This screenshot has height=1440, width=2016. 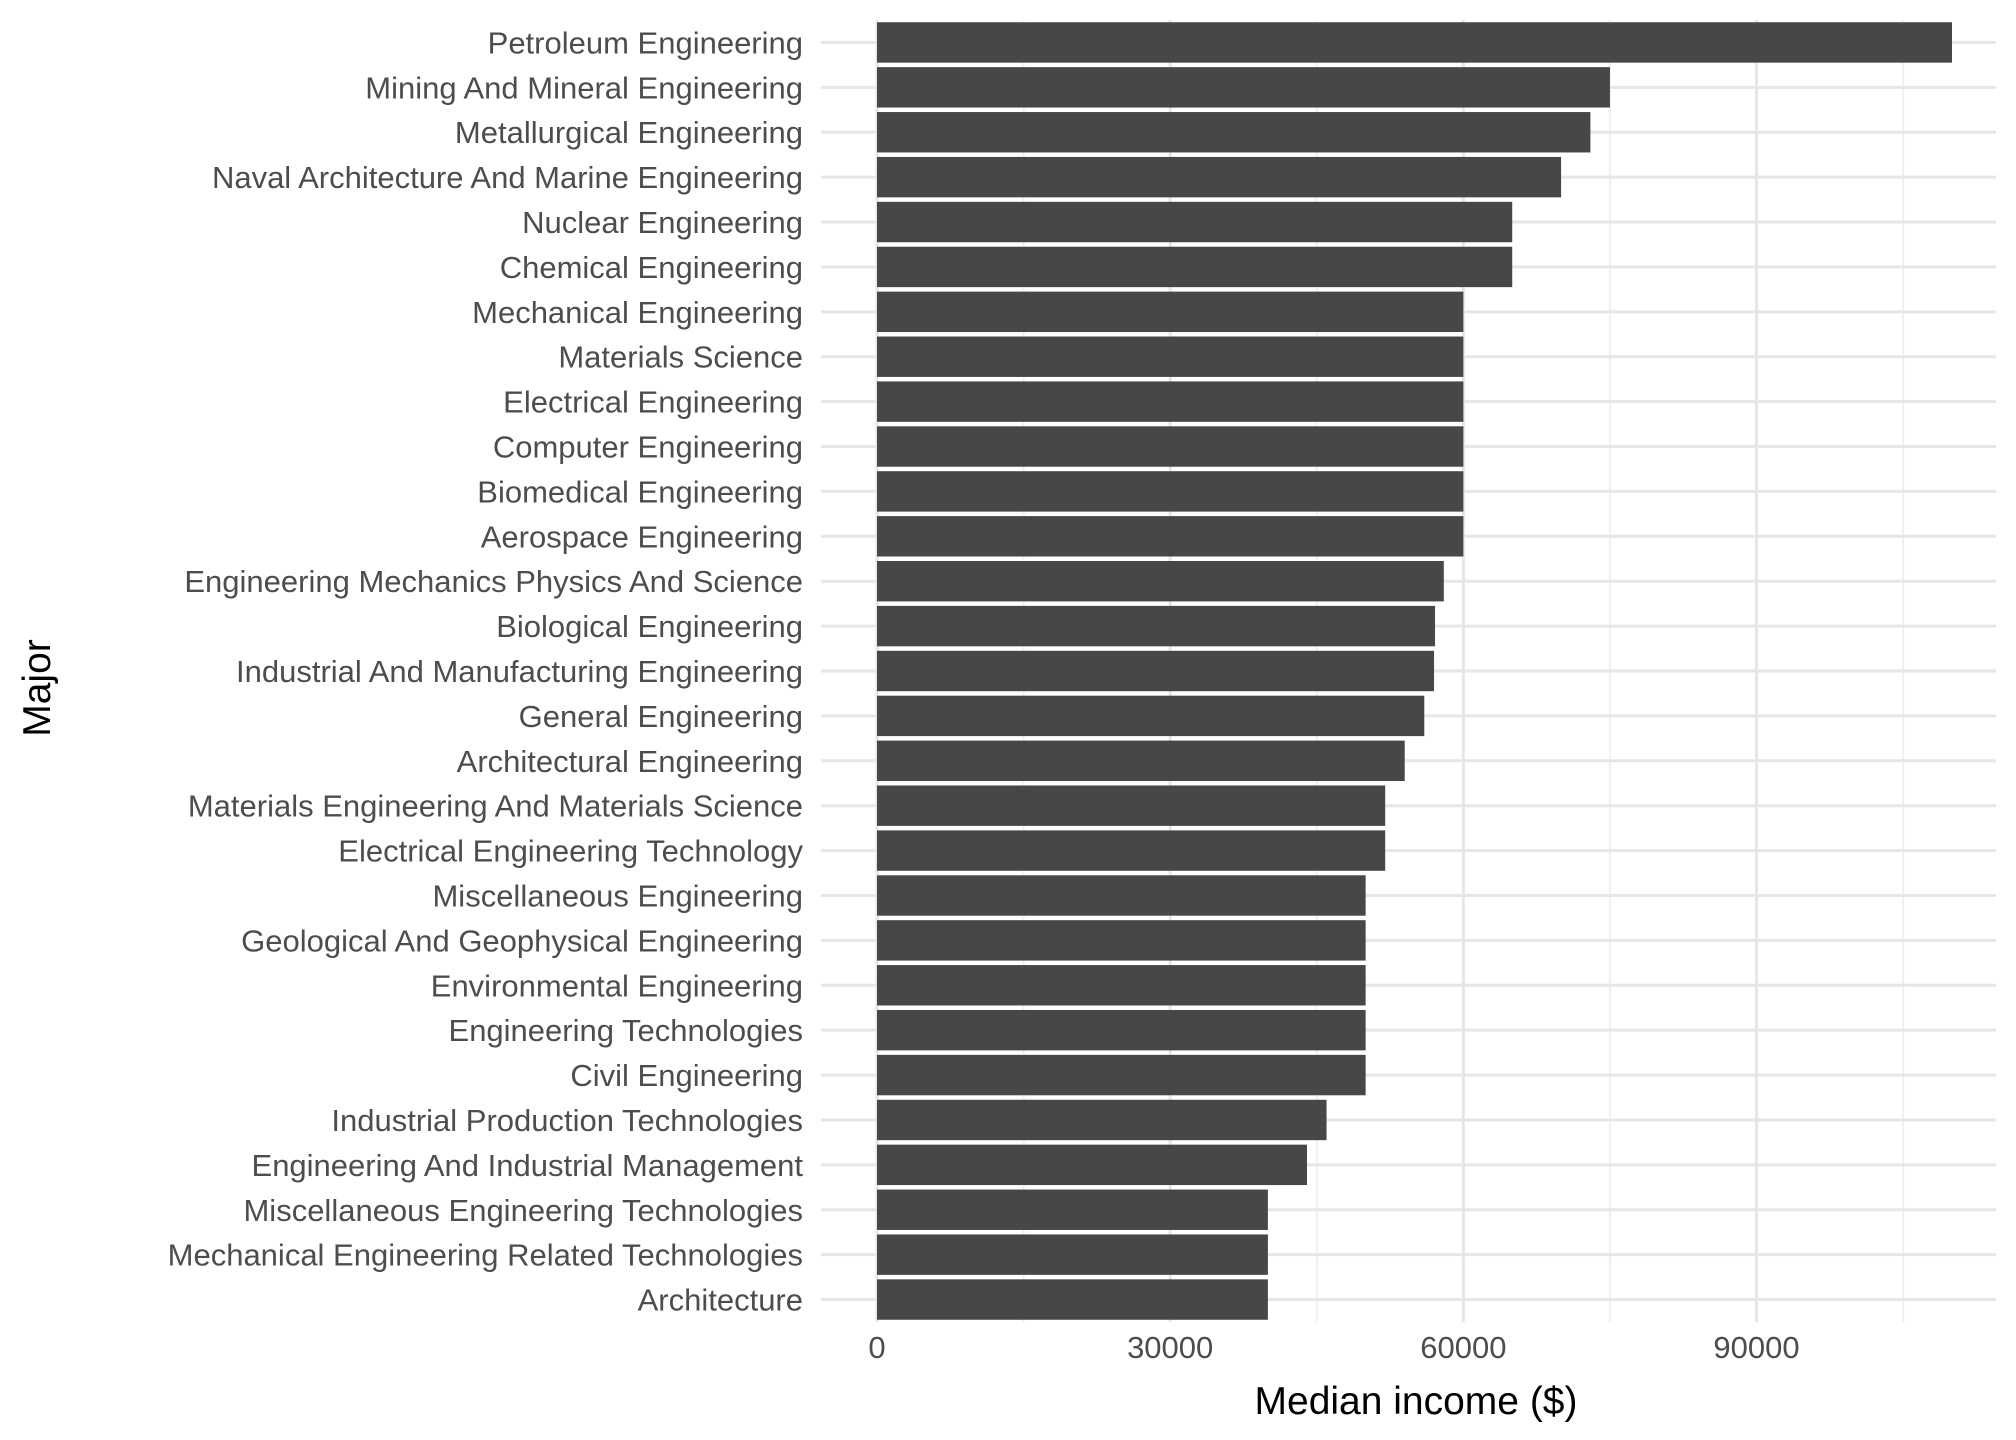 What do you see at coordinates (680, 357) in the screenshot?
I see `category-label: Materials Science` at bounding box center [680, 357].